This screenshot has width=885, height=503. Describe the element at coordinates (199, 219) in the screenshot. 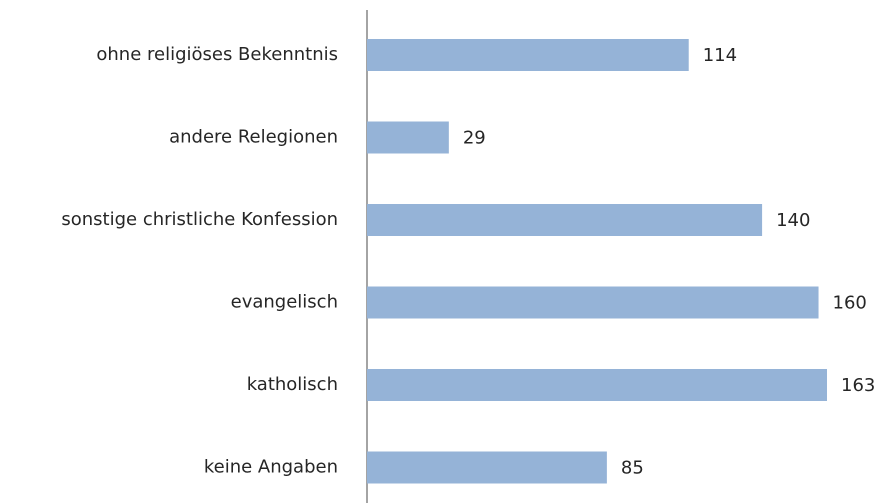

I see `category-label: sonstige christliche Konfession` at that location.